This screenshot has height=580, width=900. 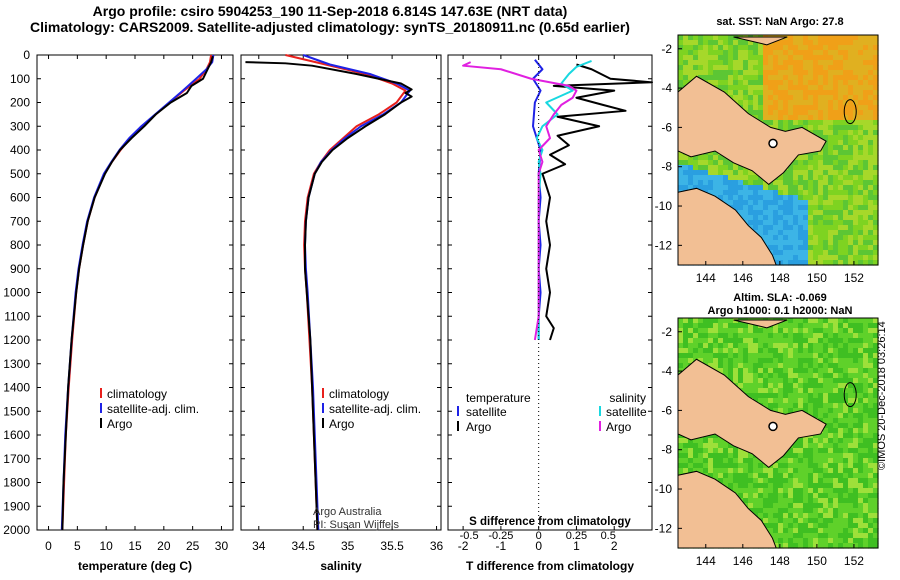 I want to click on map-lat-label: -6, so click(x=666, y=410).